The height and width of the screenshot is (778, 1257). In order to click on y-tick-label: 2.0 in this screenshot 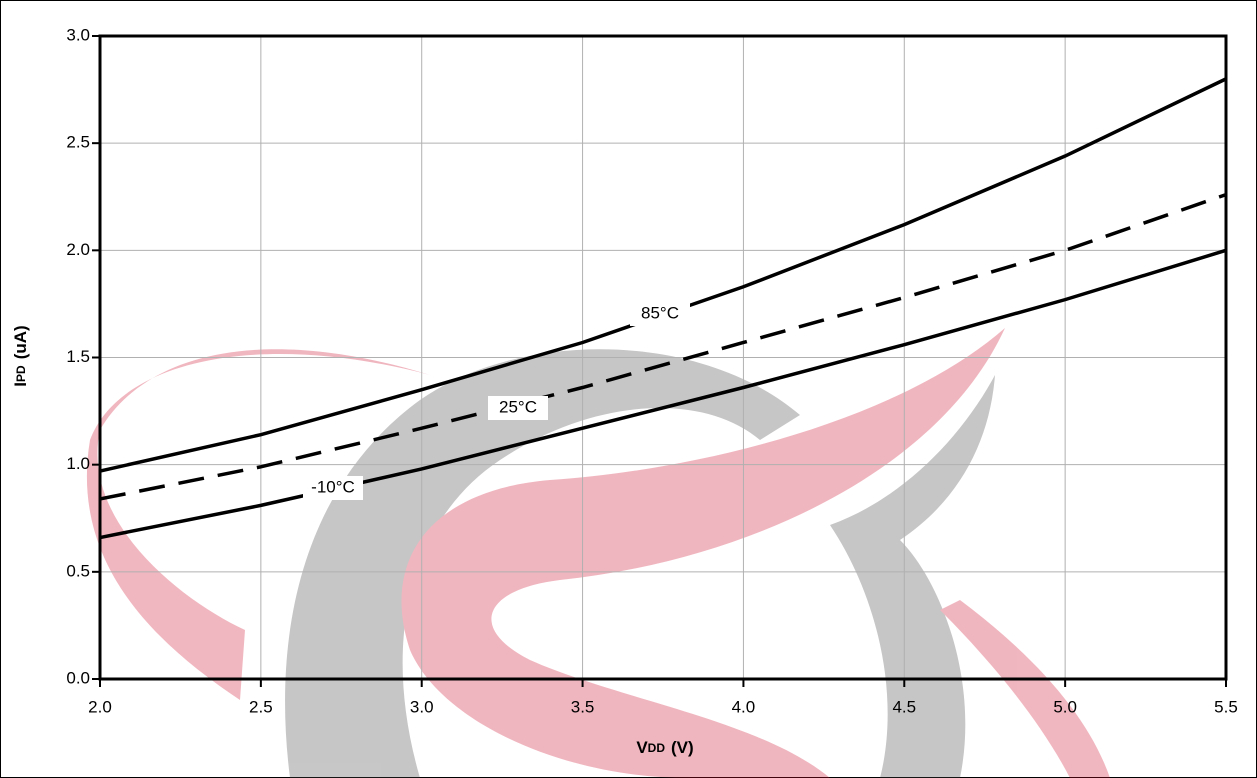, I will do `click(78, 249)`.